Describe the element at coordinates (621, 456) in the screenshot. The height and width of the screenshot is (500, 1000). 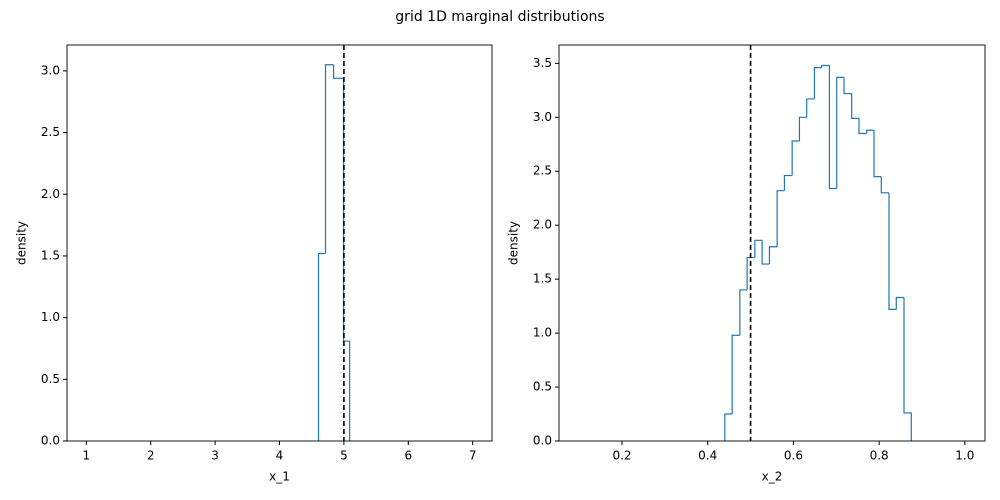
I see `x-tick-label: 0.2` at that location.